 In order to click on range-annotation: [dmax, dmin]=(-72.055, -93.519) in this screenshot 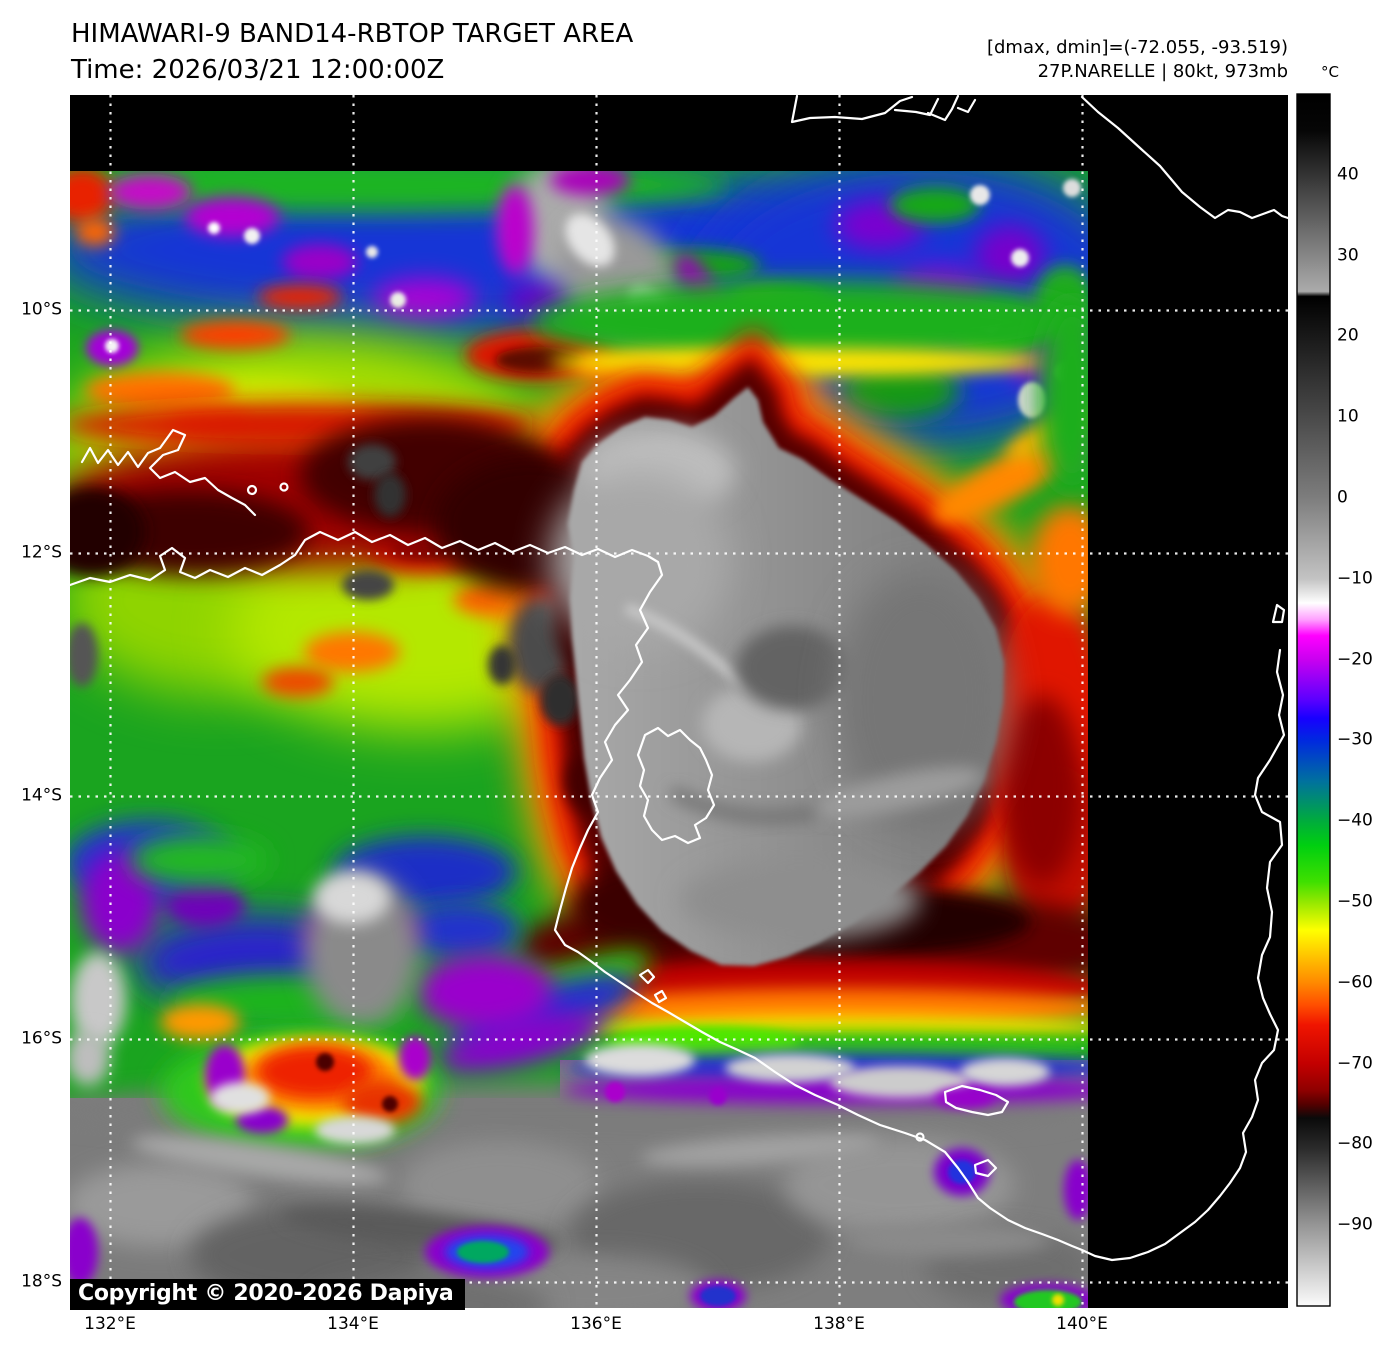, I will do `click(1137, 47)`.